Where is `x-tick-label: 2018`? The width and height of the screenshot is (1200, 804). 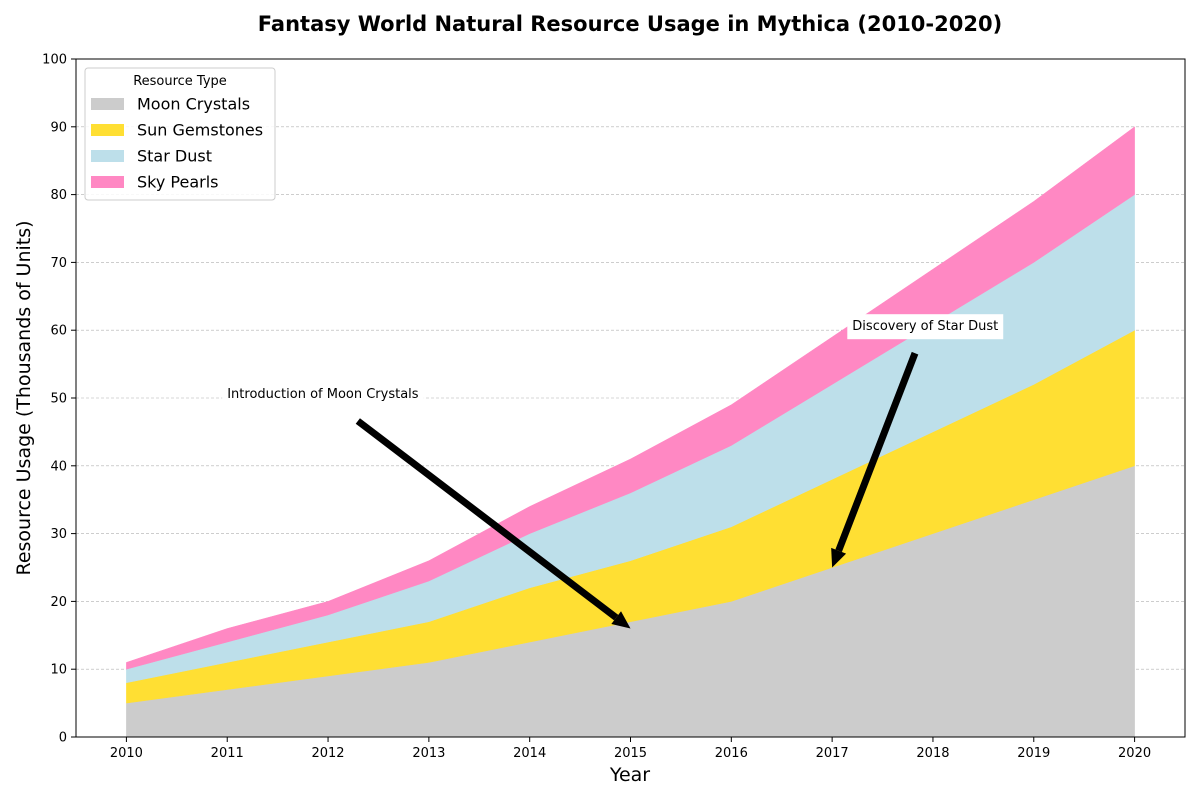 x-tick-label: 2018 is located at coordinates (932, 753).